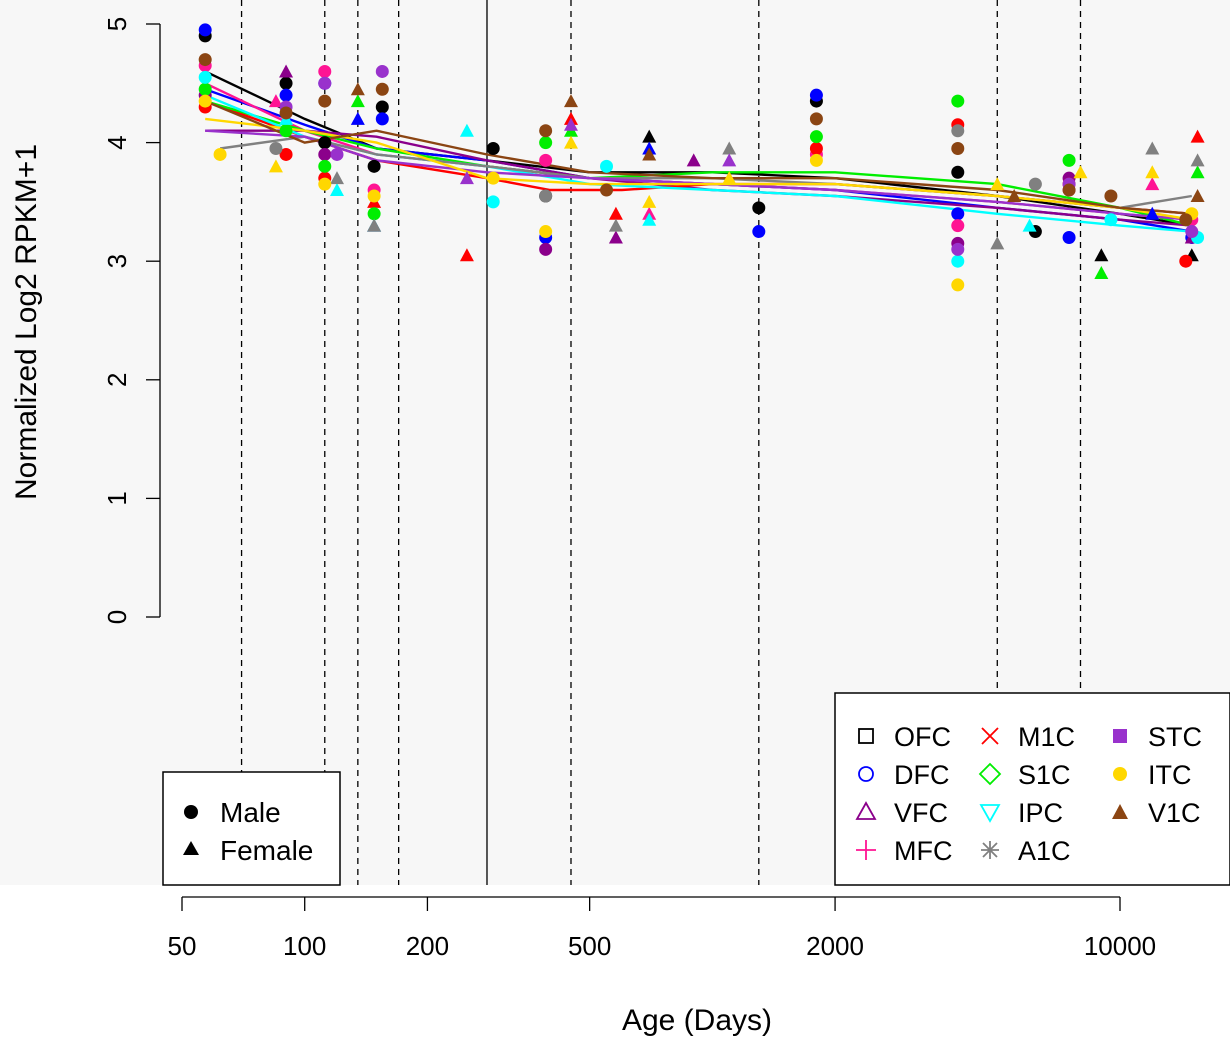  What do you see at coordinates (325, 154) in the screenshot?
I see `data-point-male-vfc` at bounding box center [325, 154].